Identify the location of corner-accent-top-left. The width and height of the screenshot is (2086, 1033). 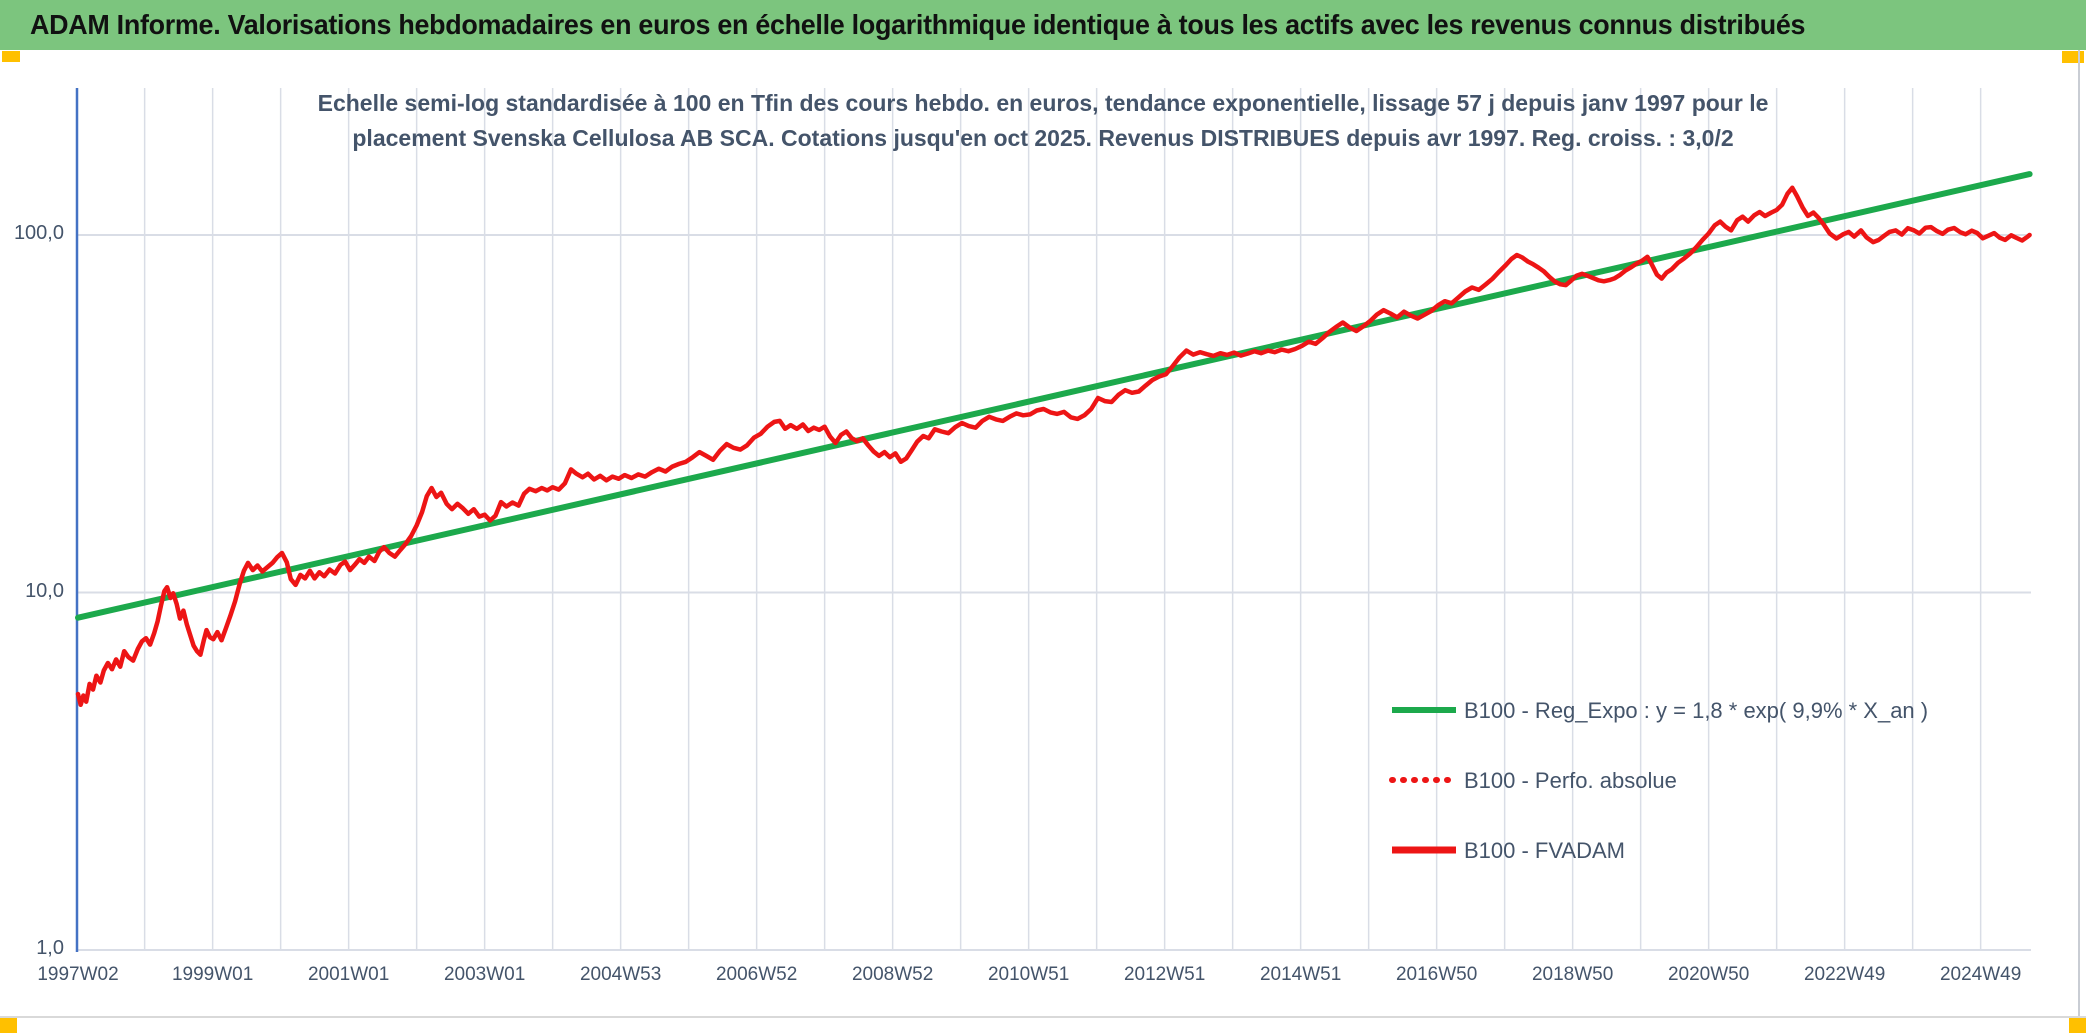
(11, 56).